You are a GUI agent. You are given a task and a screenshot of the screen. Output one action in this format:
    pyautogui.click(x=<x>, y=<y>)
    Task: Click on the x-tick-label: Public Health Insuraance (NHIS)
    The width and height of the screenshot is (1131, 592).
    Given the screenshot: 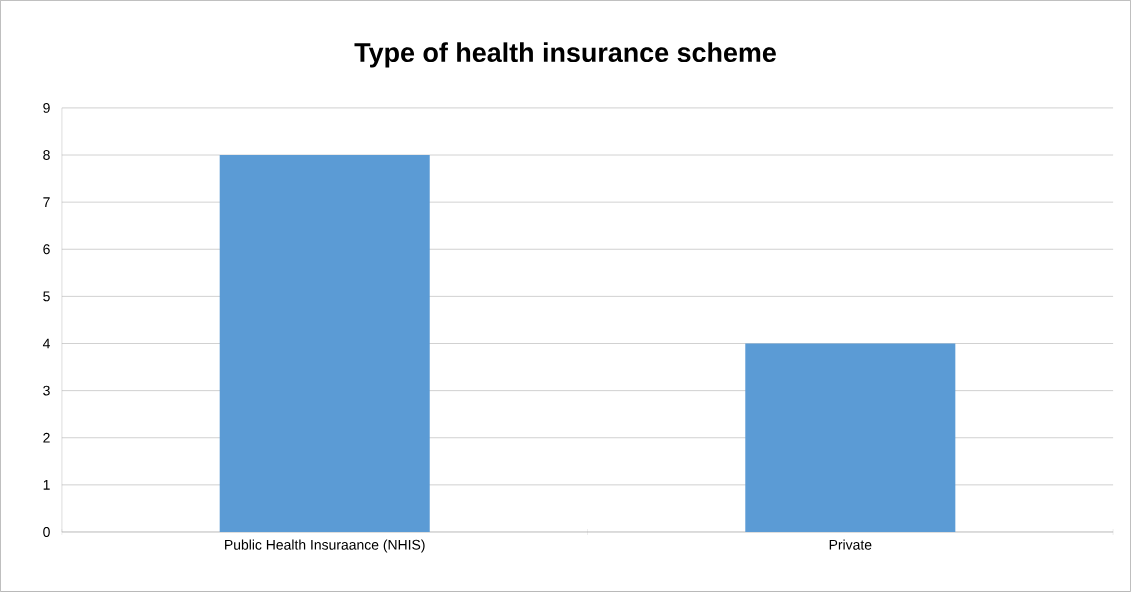 What is the action you would take?
    pyautogui.click(x=325, y=546)
    